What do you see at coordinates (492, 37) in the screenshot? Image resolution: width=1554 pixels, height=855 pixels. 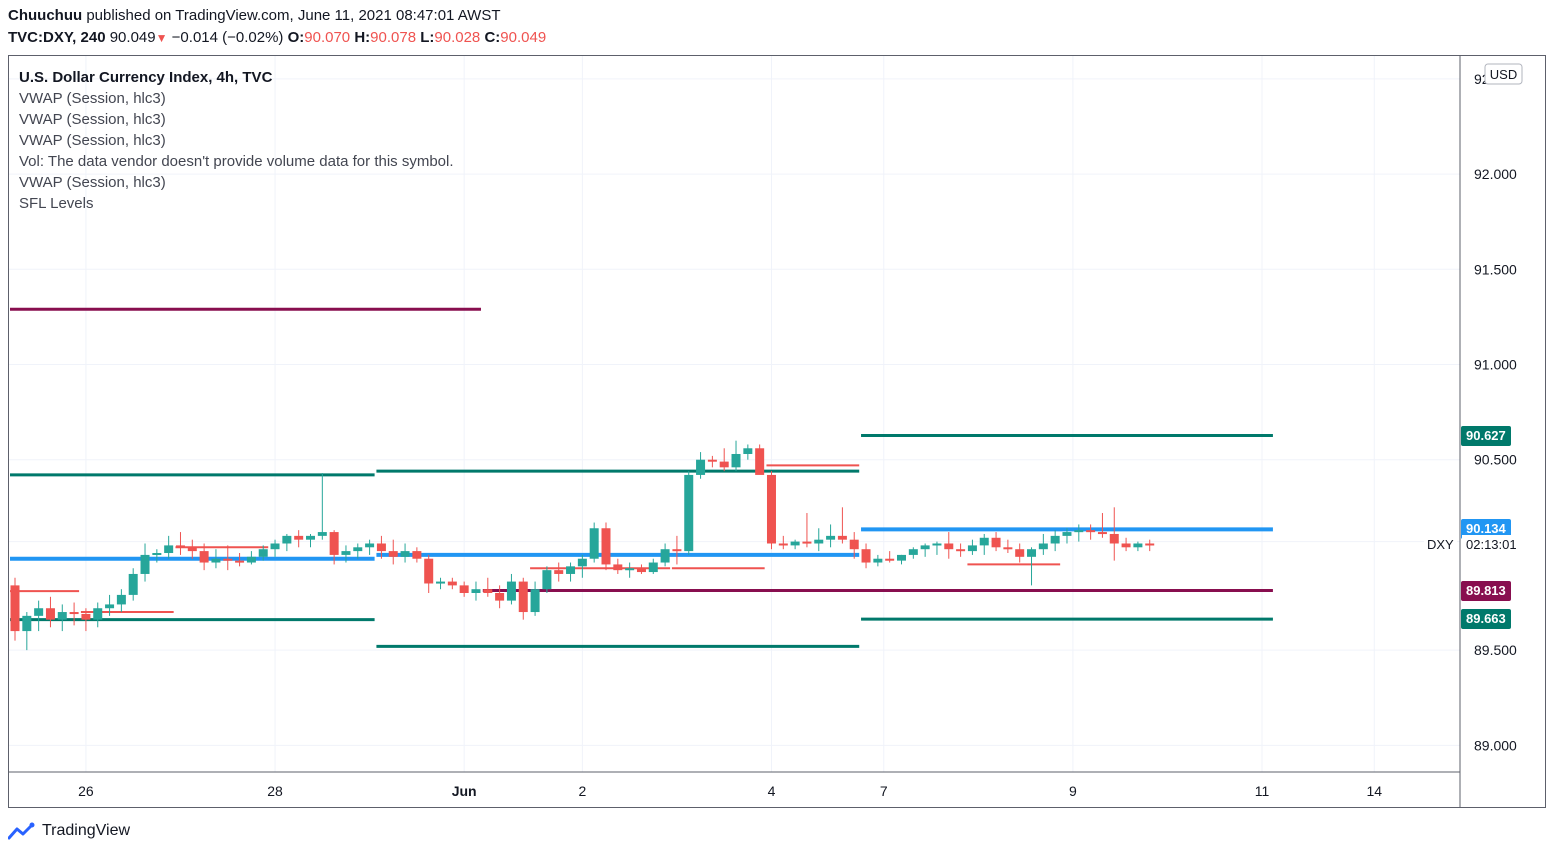 I see `close-label: C:` at bounding box center [492, 37].